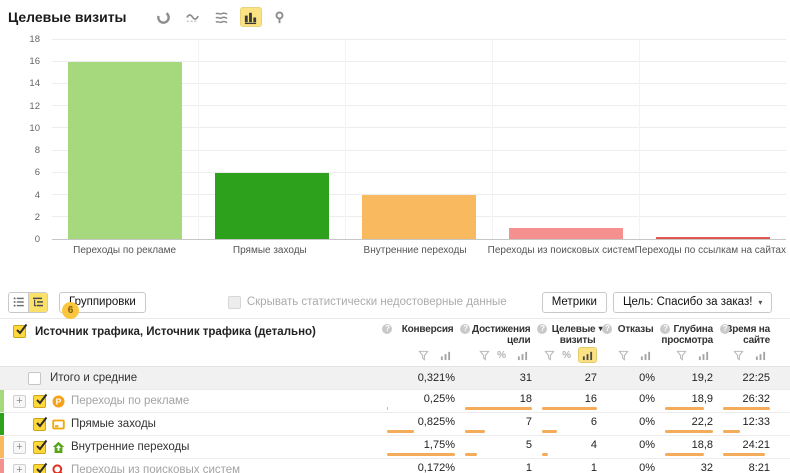  I want to click on cell-value: 18, so click(525, 398).